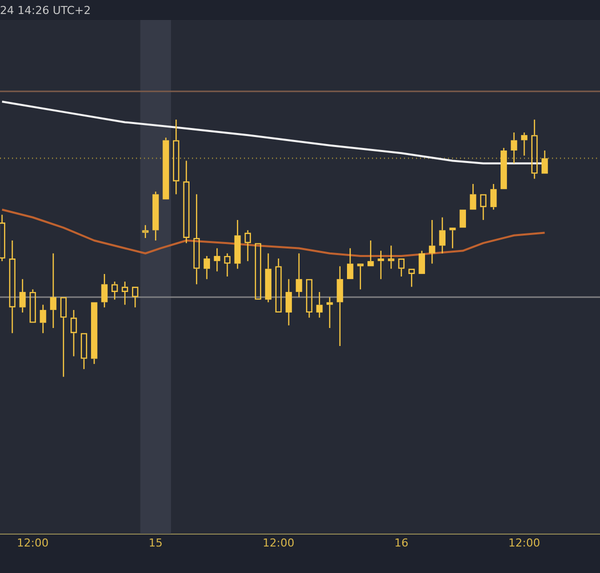 This screenshot has width=600, height=573. What do you see at coordinates (155, 543) in the screenshot?
I see `x-tick-label: 15` at bounding box center [155, 543].